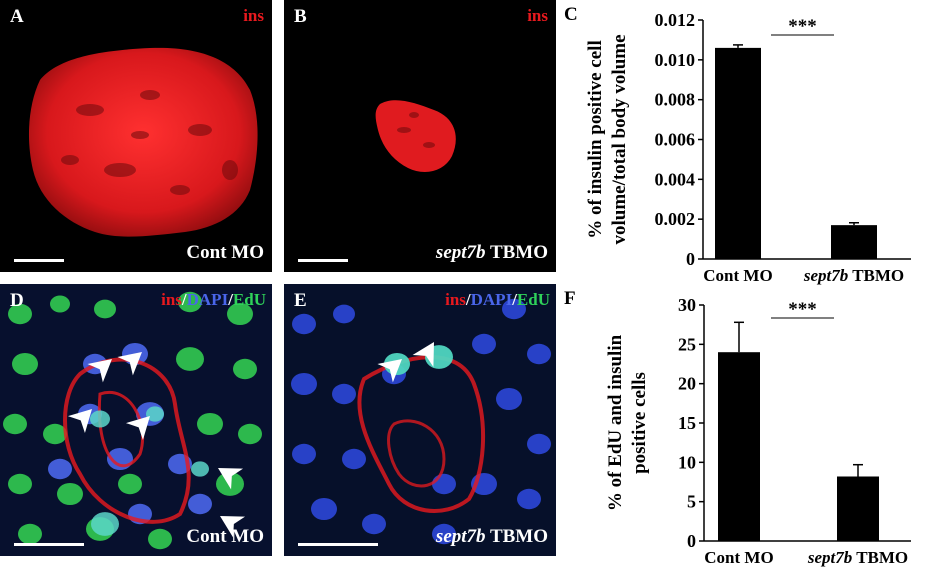  I want to click on panel-e-image: E ins/DAPI/EdU sept7b TBMO, so click(420, 420).